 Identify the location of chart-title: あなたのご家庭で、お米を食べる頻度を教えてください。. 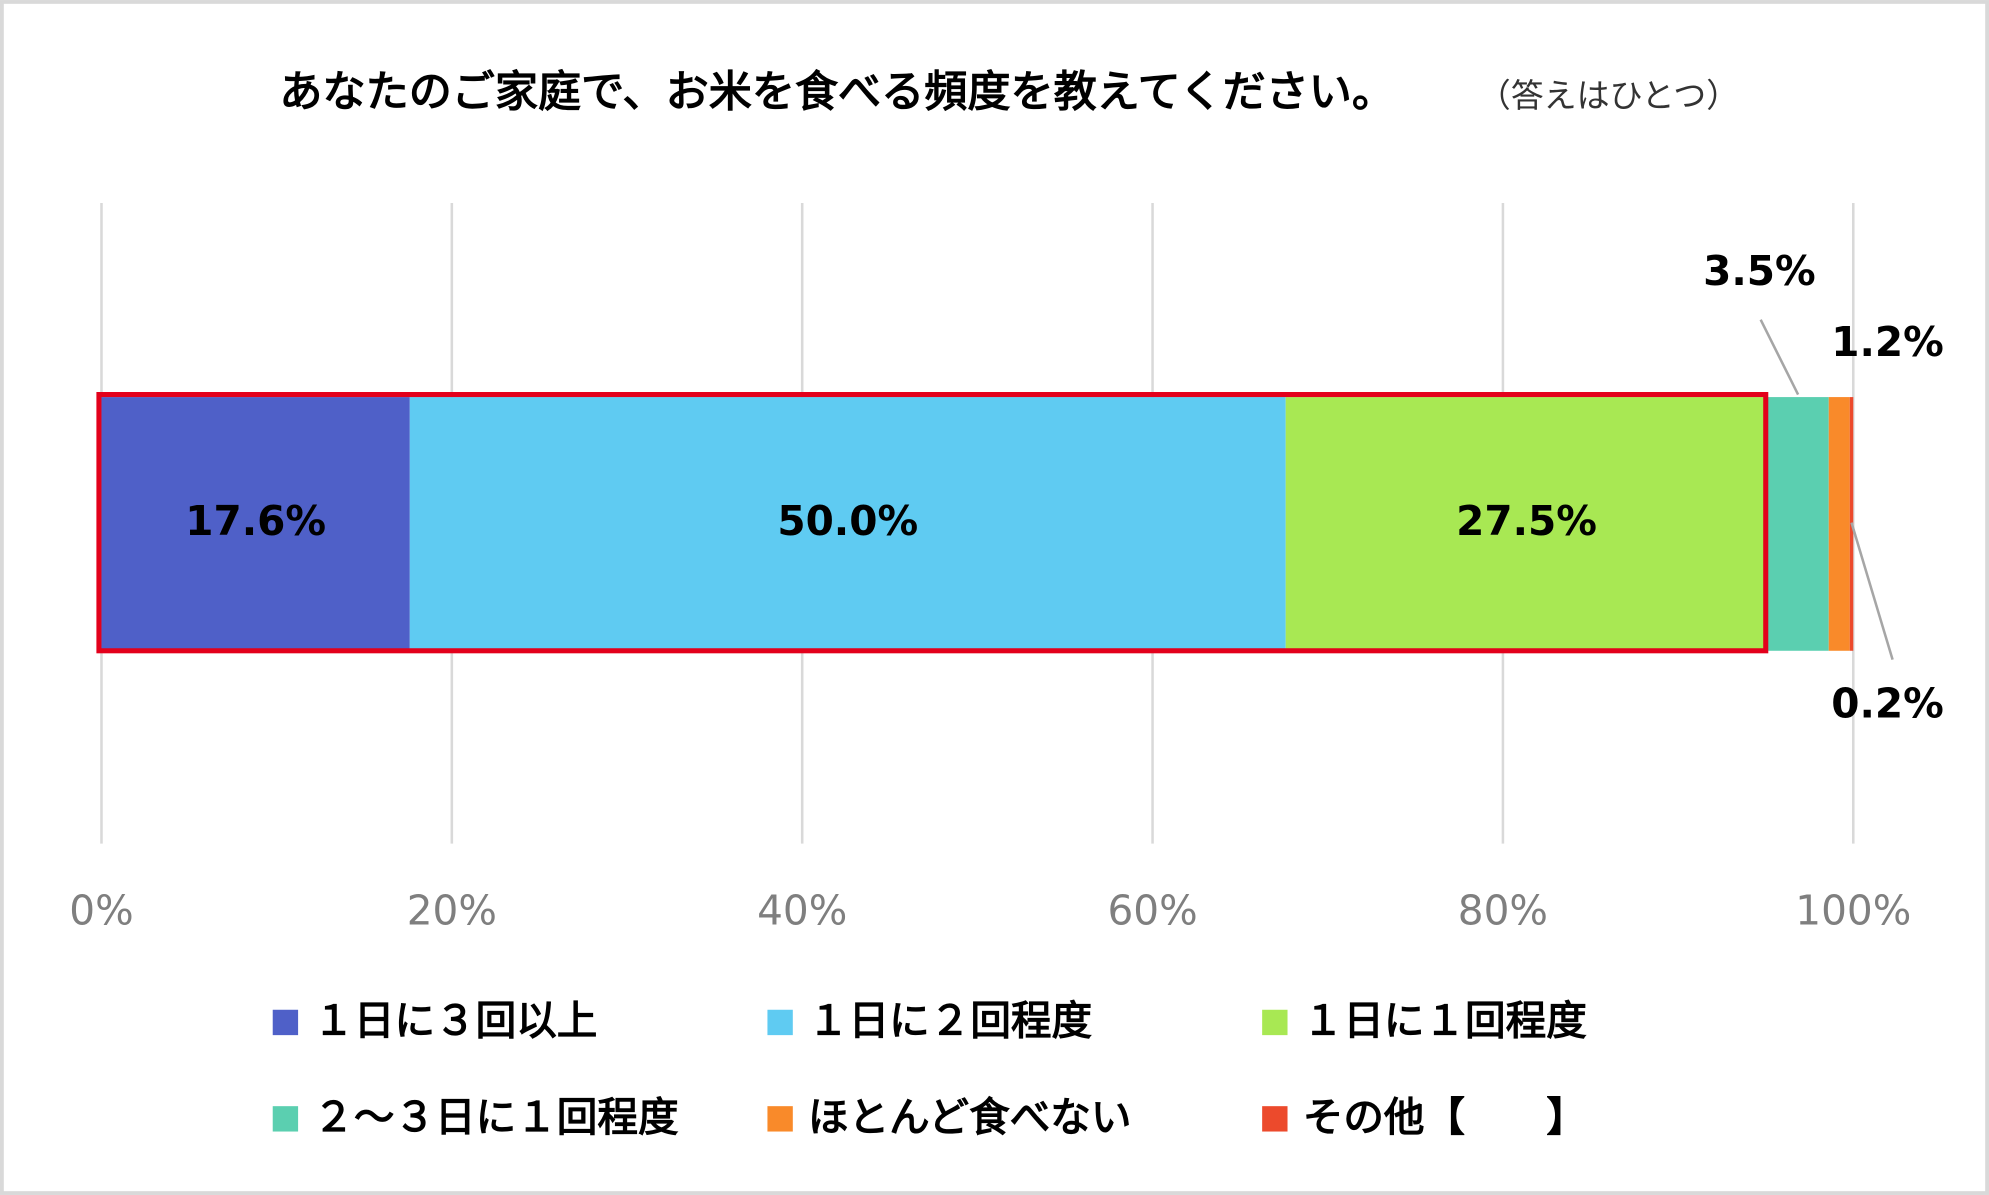
(837, 93).